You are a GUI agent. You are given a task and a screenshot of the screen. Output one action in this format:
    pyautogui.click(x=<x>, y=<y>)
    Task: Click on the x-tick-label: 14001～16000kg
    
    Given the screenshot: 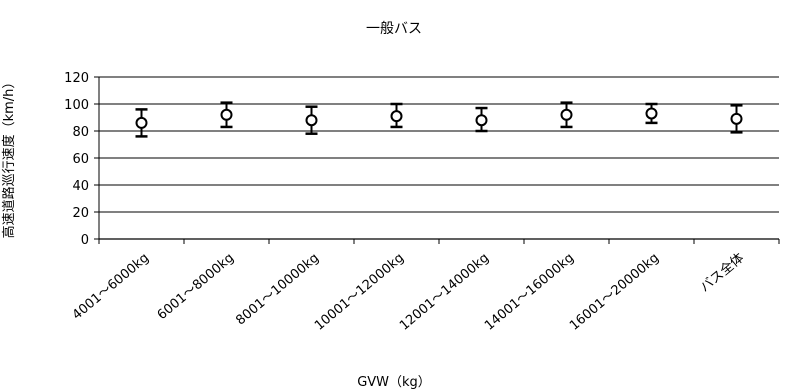 What is the action you would take?
    pyautogui.click(x=529, y=292)
    